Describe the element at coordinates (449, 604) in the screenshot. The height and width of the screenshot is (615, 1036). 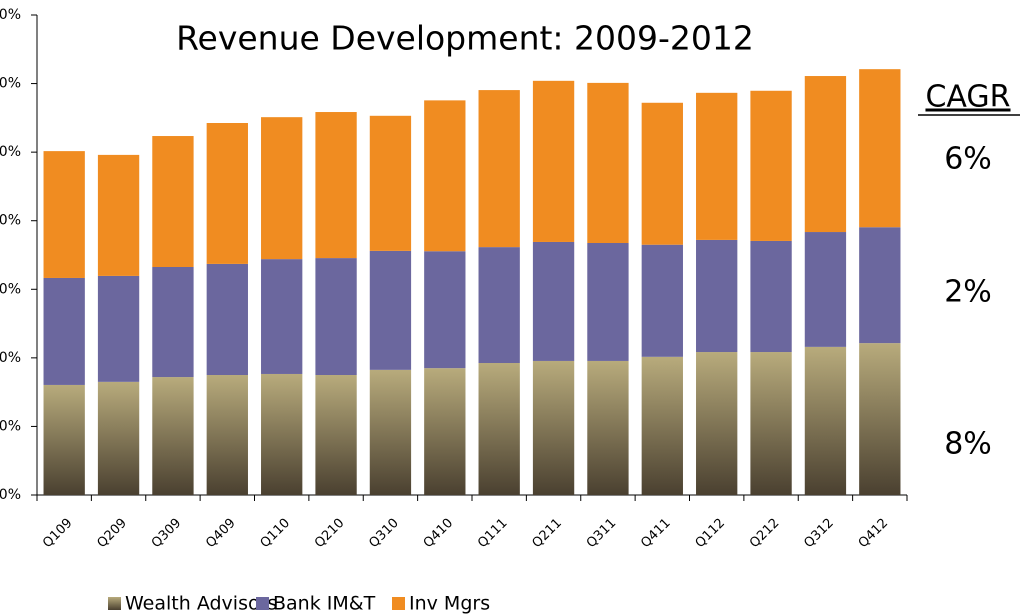
I see `legend-label: Inv Mgrs` at that location.